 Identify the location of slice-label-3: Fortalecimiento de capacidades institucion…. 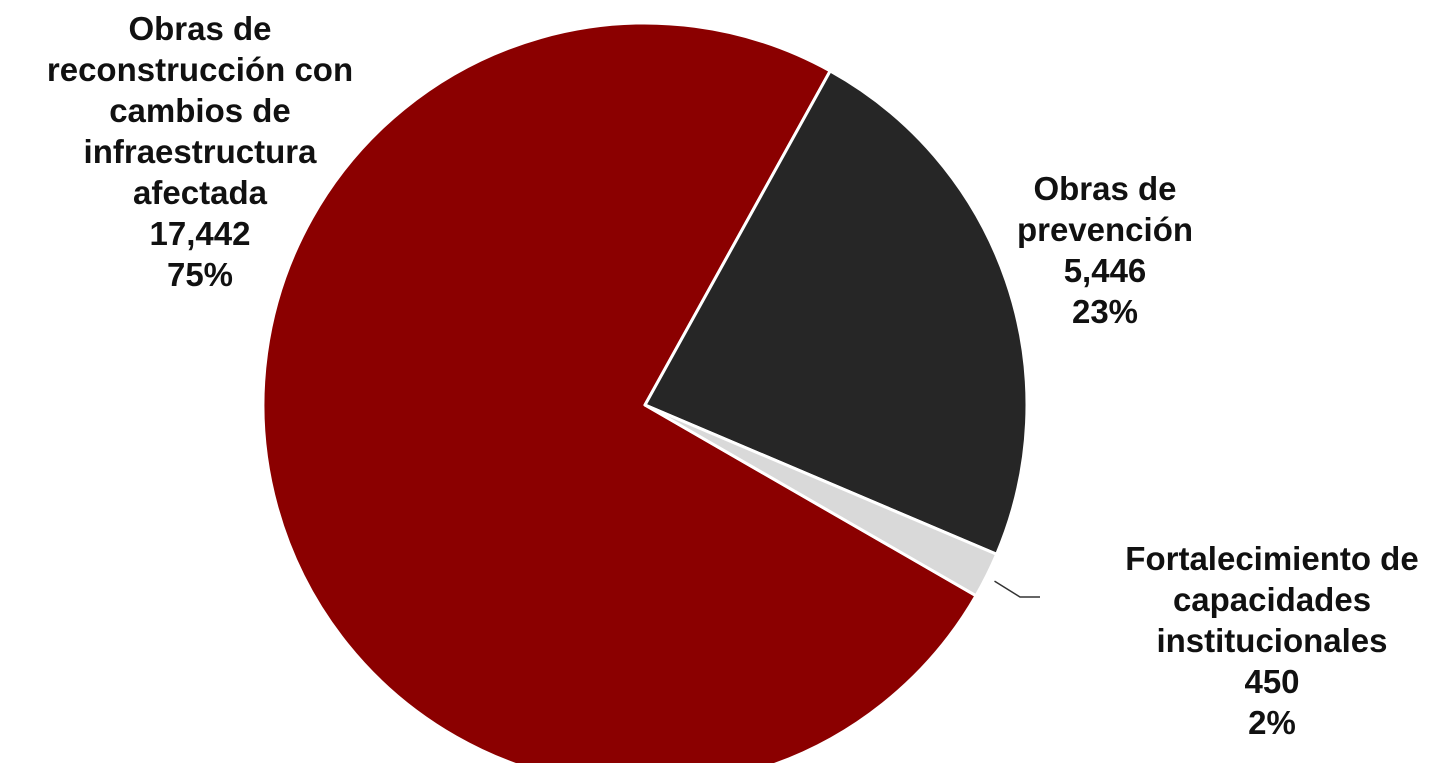
(1271, 640).